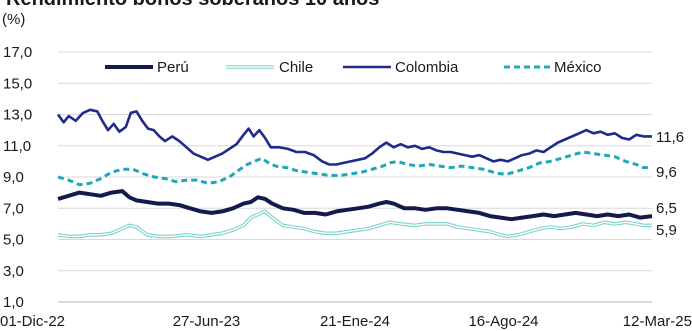 Image resolution: width=692 pixels, height=331 pixels. What do you see at coordinates (666, 208) in the screenshot?
I see `end-label-perú: 6,5` at bounding box center [666, 208].